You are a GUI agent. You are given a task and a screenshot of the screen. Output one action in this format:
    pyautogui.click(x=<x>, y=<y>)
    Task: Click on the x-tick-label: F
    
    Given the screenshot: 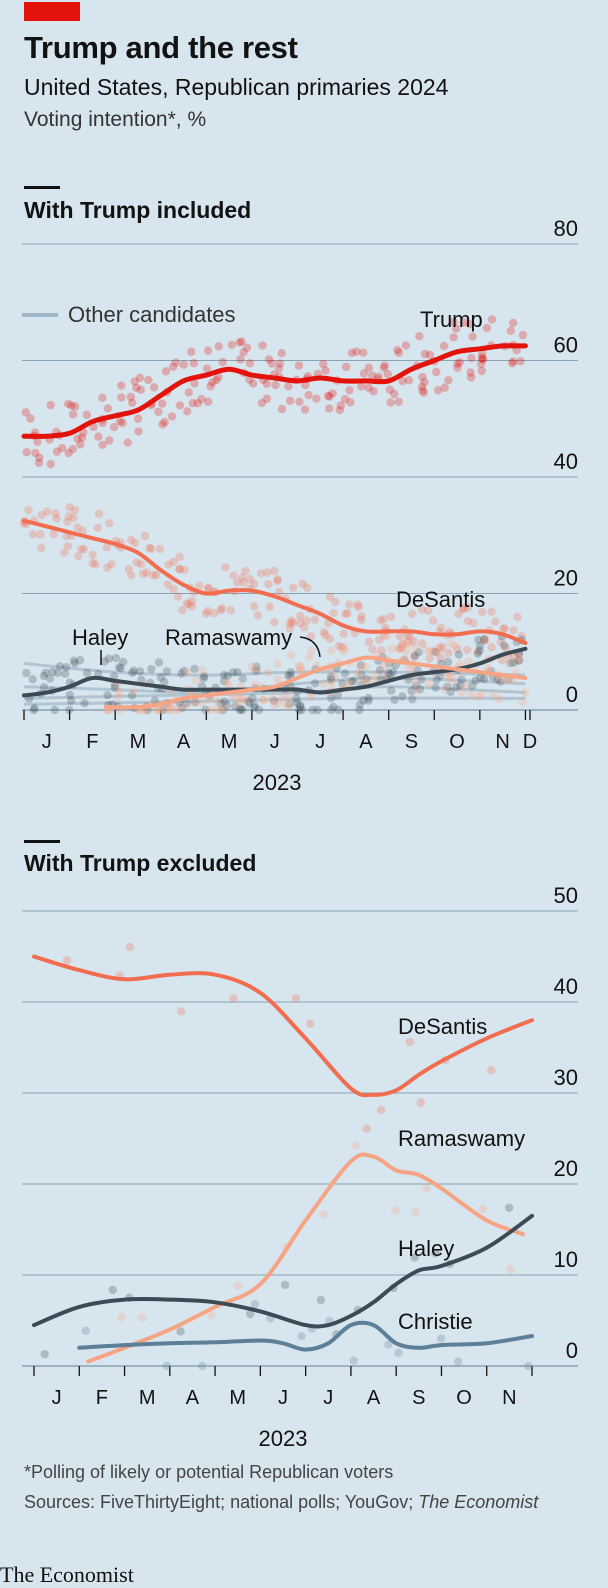 What is the action you would take?
    pyautogui.click(x=92, y=742)
    